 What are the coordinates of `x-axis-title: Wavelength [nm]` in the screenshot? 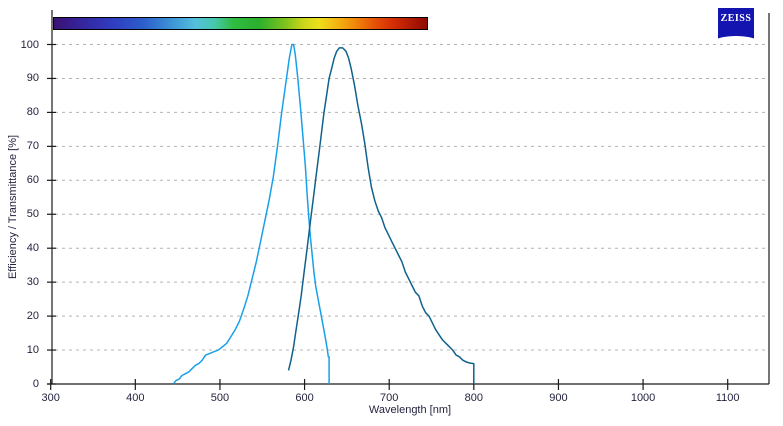 It's located at (410, 410).